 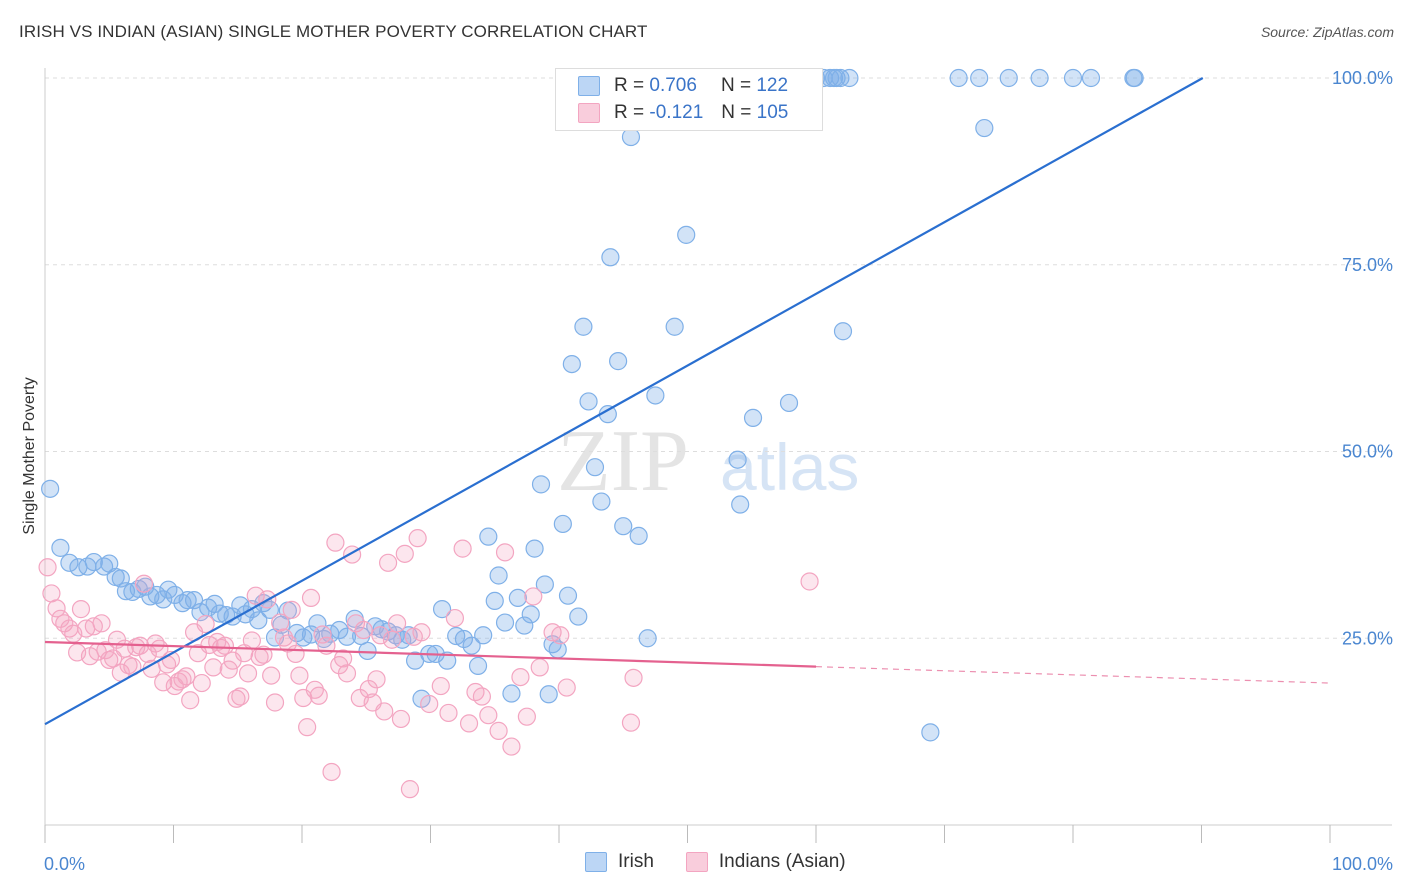 I want to click on y-tick-label-3: 100.0%, so click(x=1362, y=78).